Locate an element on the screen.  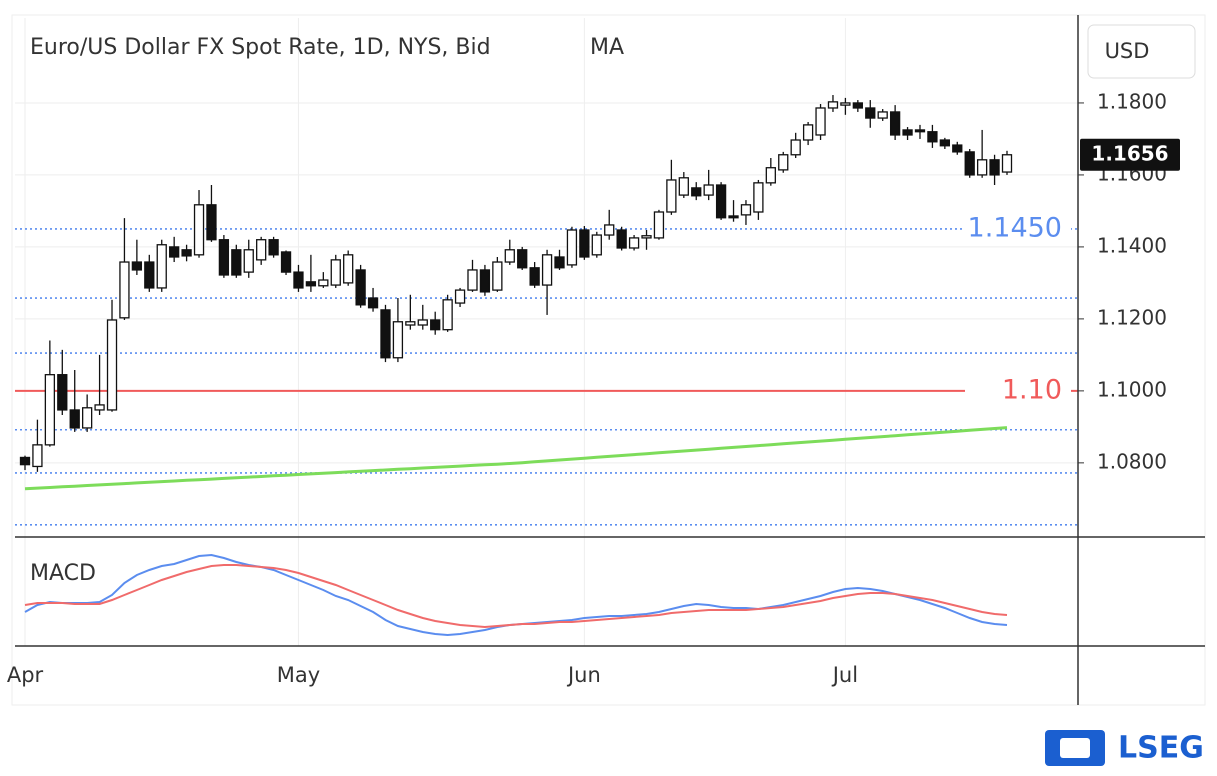
y-tick-label: 1.1200 is located at coordinates (1132, 317).